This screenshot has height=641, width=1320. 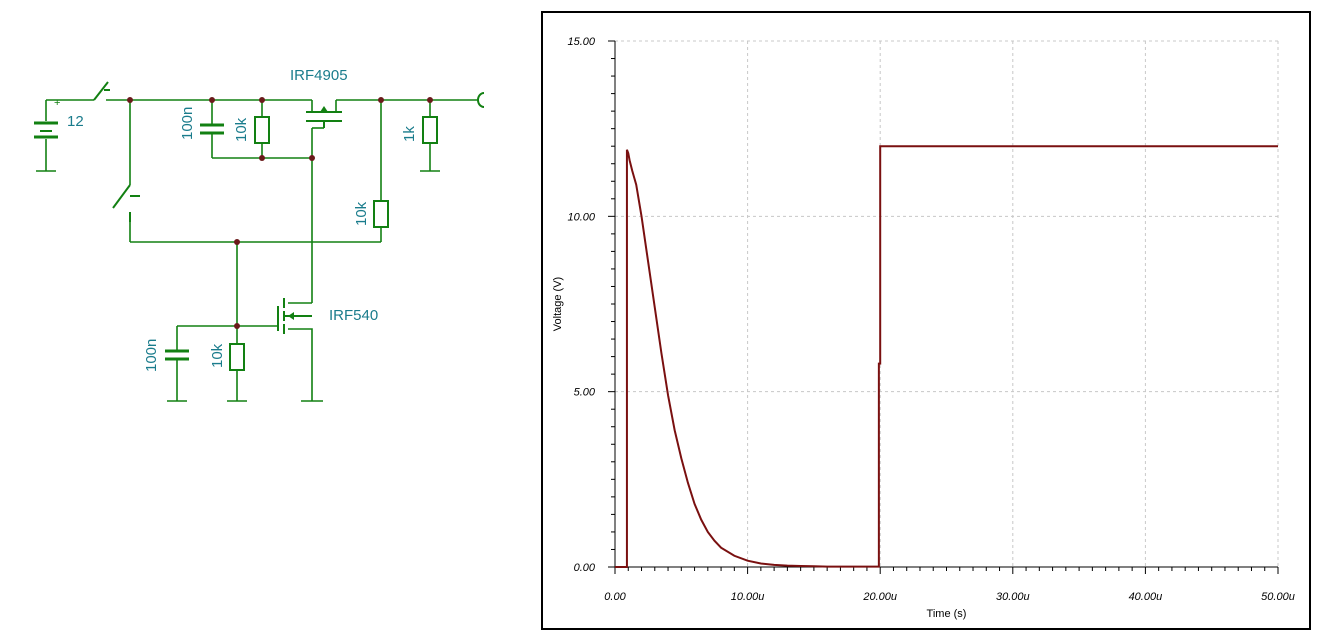 What do you see at coordinates (319, 75) in the screenshot?
I see `pmos-part-label: IRF4905` at bounding box center [319, 75].